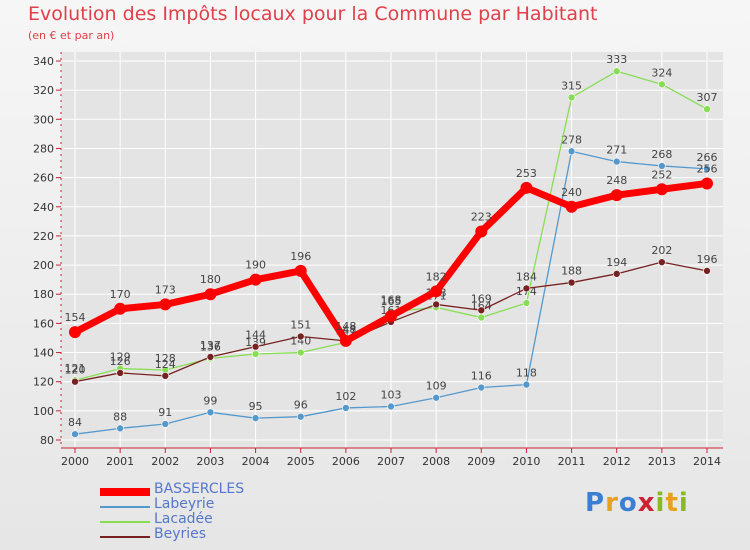  Describe the element at coordinates (301, 405) in the screenshot. I see `data-label: 96` at that location.